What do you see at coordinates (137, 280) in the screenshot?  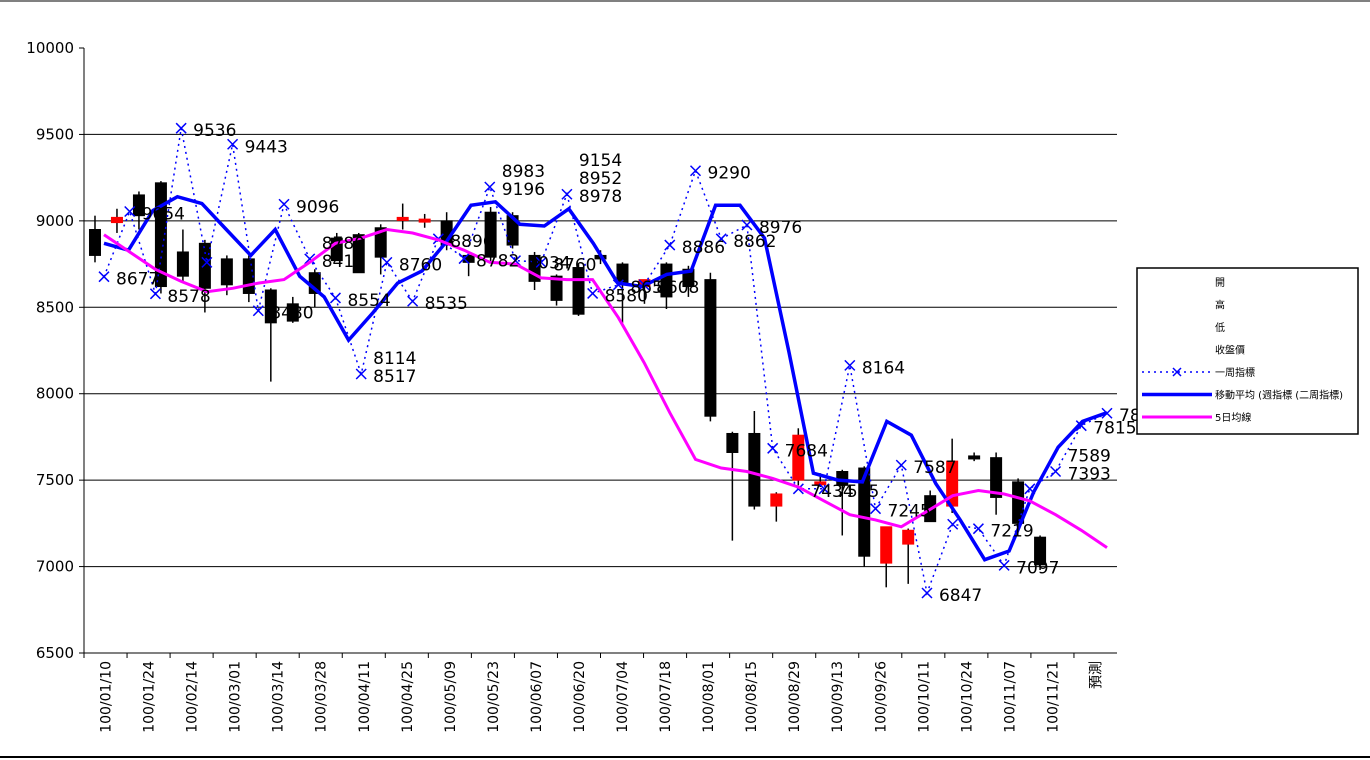 I see `data-label: 8677` at bounding box center [137, 280].